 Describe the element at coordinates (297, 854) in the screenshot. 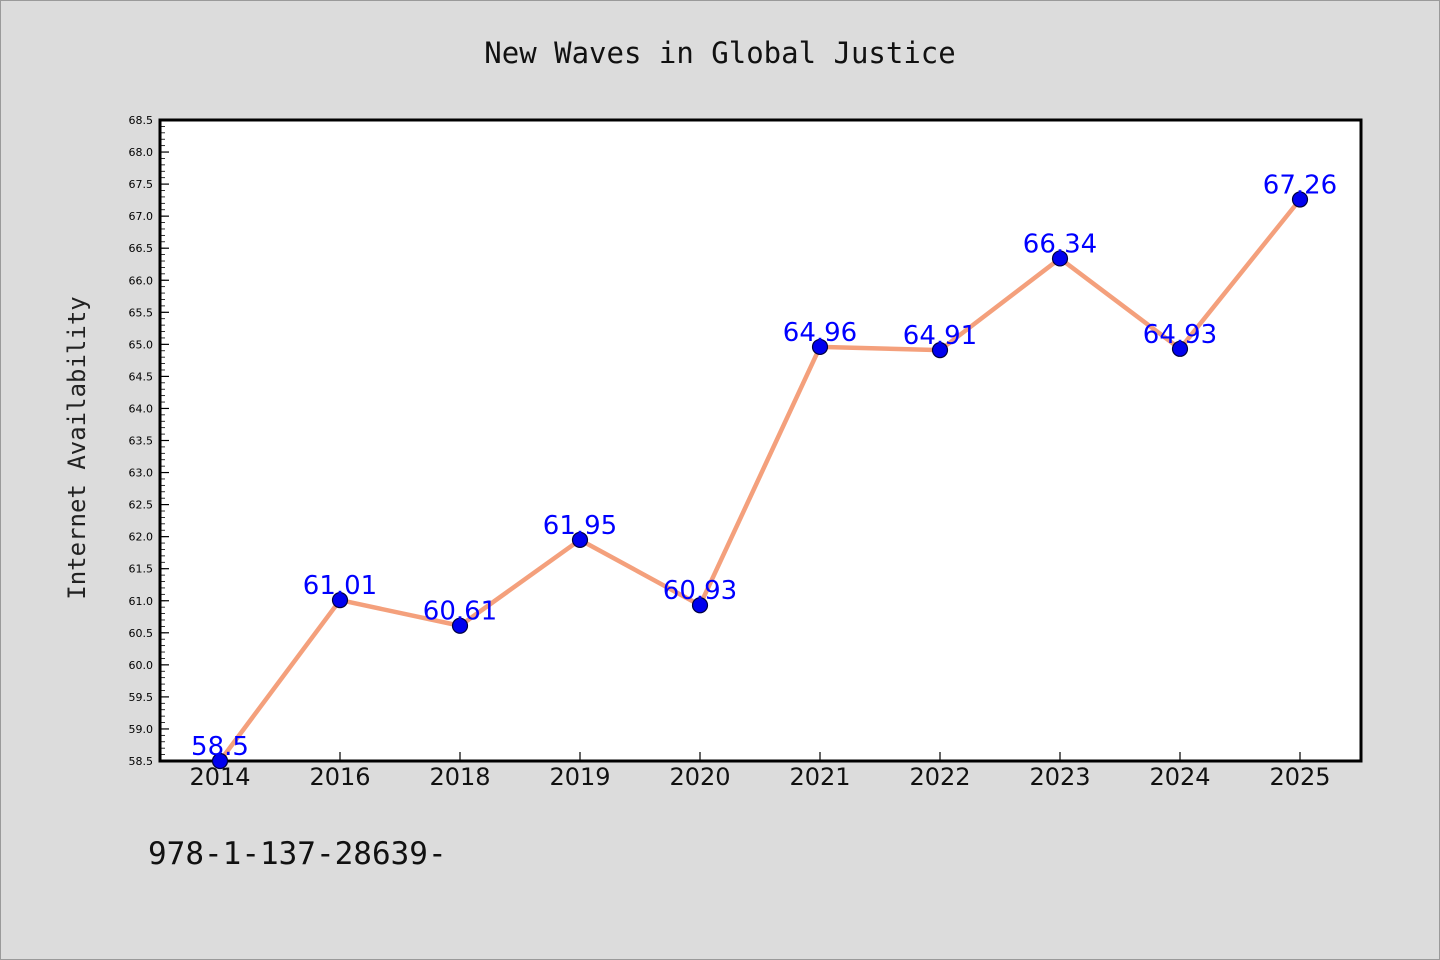

I see `footer-isbn-text: 978-1-137-28639-` at that location.